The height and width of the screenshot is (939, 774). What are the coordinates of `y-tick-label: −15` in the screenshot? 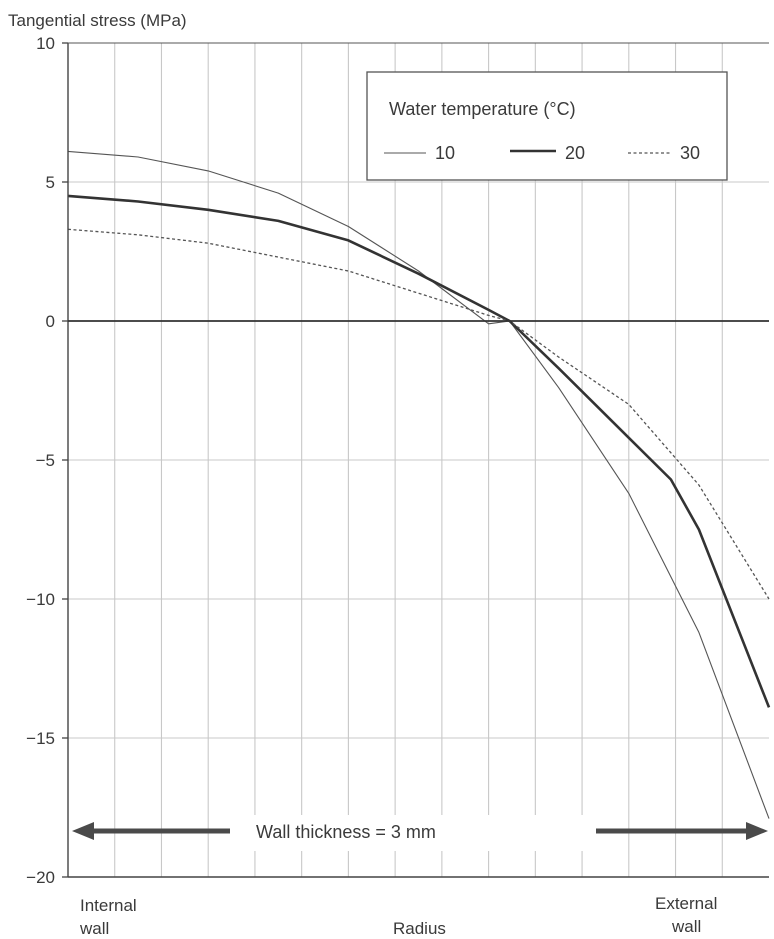 It's located at (40, 738).